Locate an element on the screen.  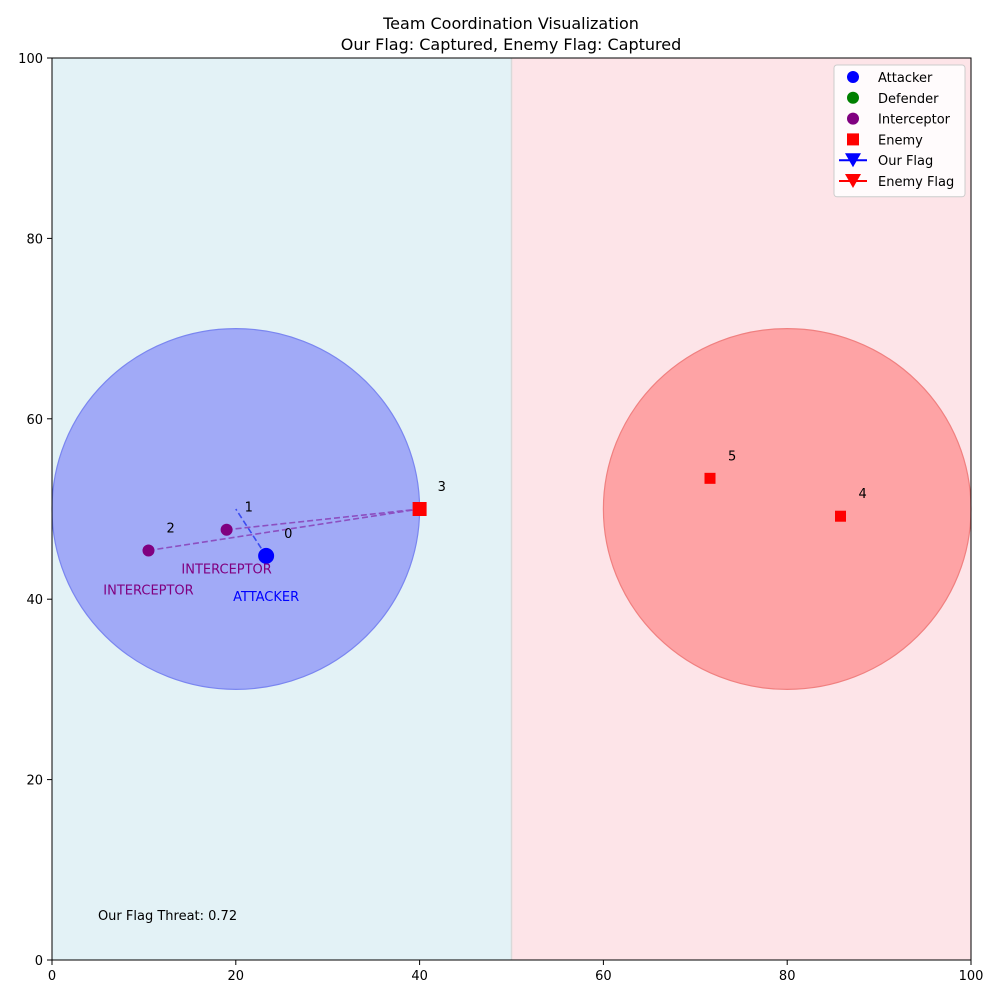
legend-label-enemy-flag: Enemy Flag is located at coordinates (916, 182).